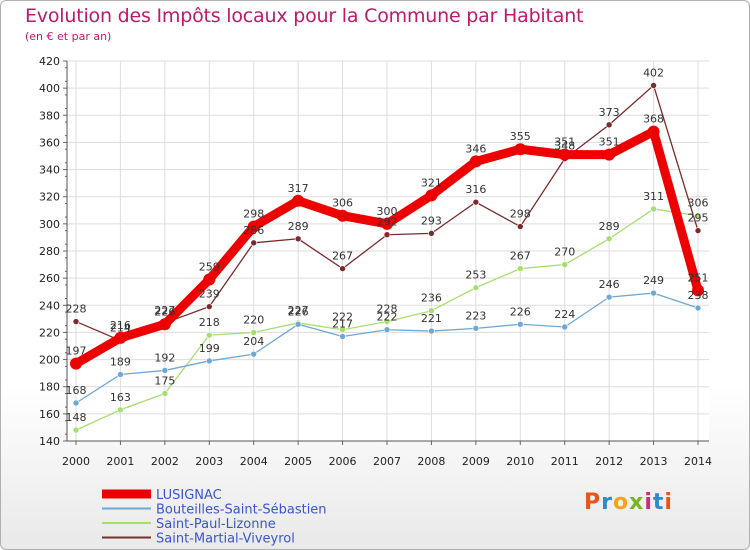 The width and height of the screenshot is (750, 550). I want to click on data-label: 238, so click(698, 295).